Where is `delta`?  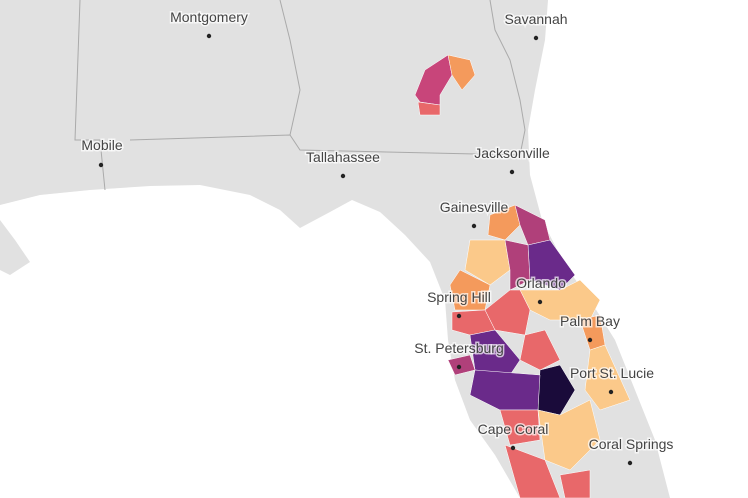 delta is located at coordinates (15, 247).